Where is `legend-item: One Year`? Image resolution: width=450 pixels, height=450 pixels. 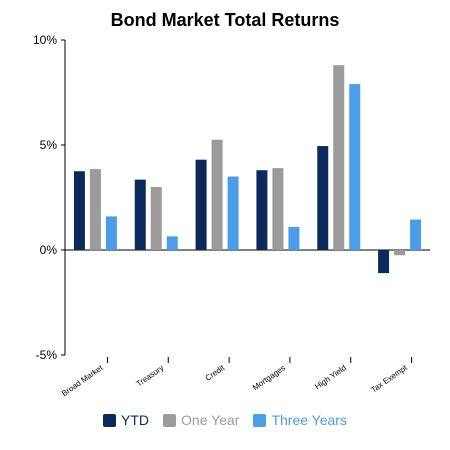
legend-item: One Year is located at coordinates (201, 420).